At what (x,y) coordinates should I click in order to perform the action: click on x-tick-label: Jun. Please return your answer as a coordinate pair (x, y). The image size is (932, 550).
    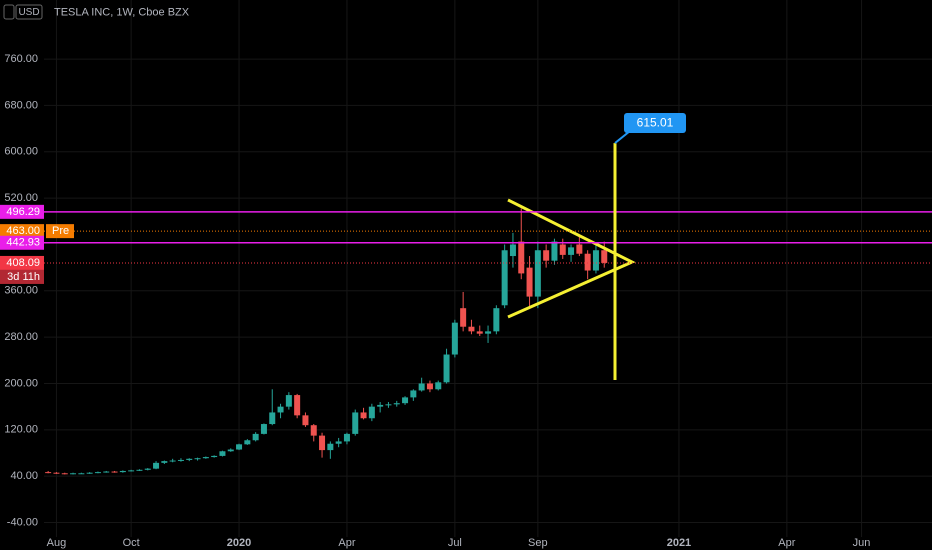
    Looking at the image, I should click on (862, 543).